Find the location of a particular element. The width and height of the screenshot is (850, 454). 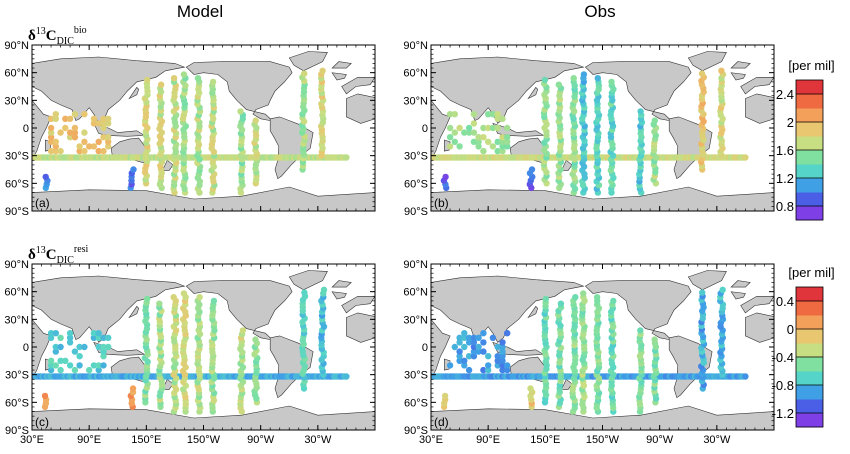

colorbar-tick-label: -0.8 is located at coordinates (783, 385).